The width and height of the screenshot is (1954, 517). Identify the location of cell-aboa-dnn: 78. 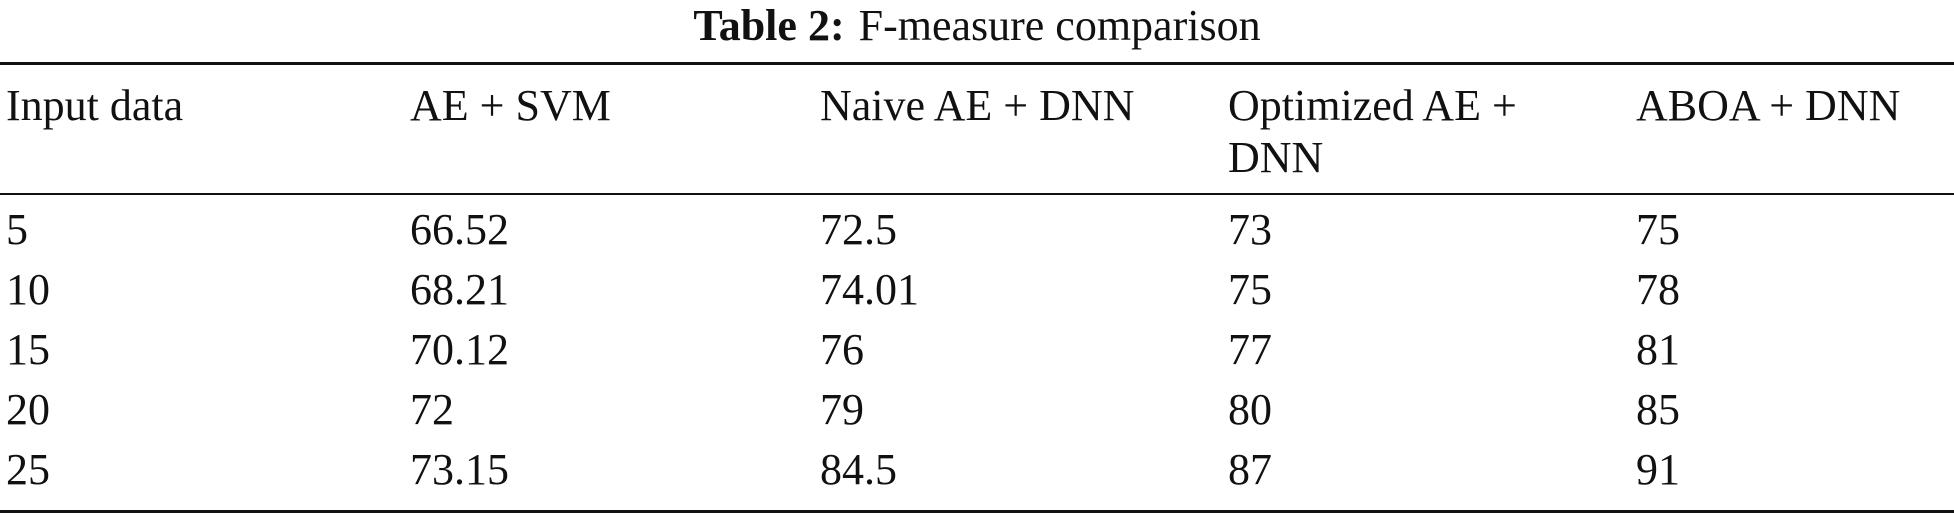
(1658, 289).